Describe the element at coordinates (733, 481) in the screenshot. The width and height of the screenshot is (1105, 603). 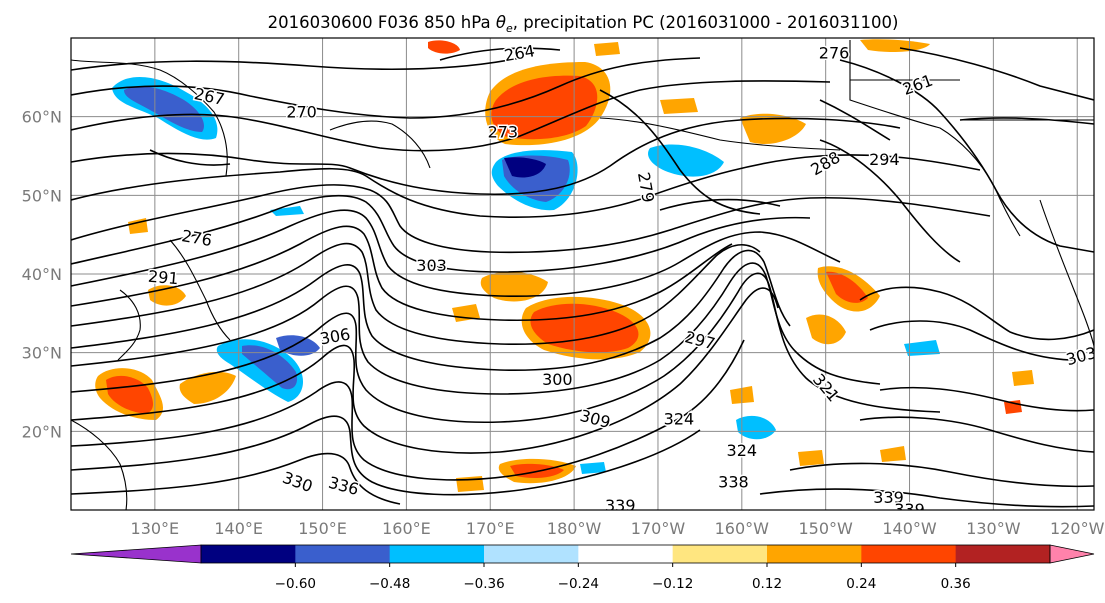
I see `contour-label: 338` at that location.